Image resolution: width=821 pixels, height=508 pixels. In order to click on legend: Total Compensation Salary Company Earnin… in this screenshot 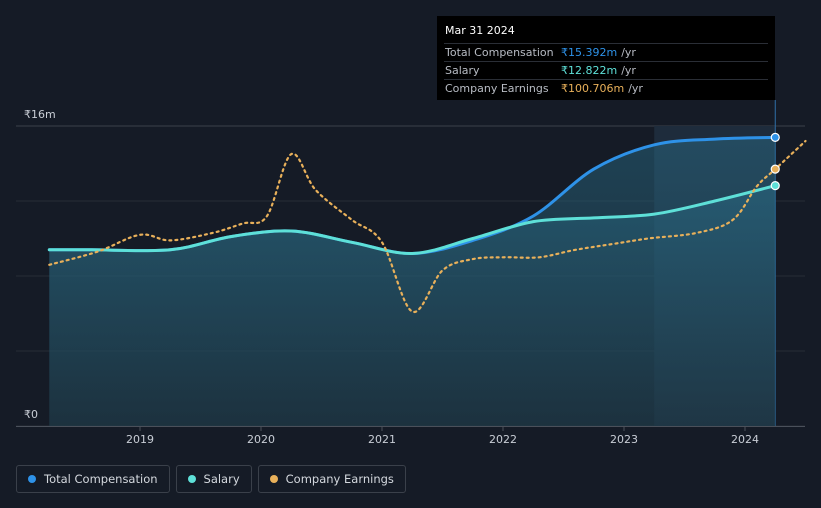, I will do `click(214, 479)`.